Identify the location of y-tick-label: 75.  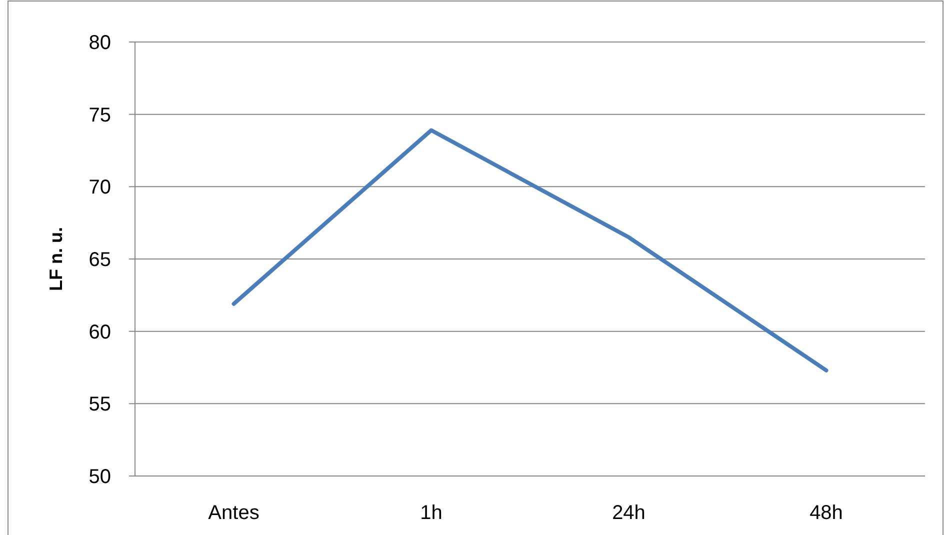
(99, 115).